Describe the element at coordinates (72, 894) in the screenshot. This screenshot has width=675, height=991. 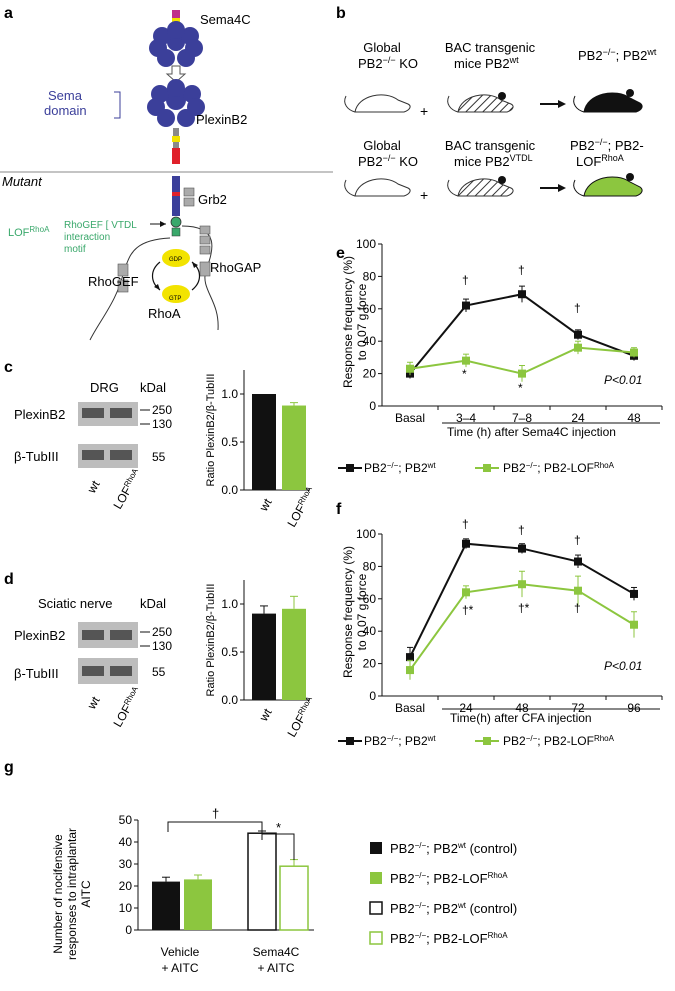
I see `g-ylabel-2: responses to intraplantar` at that location.